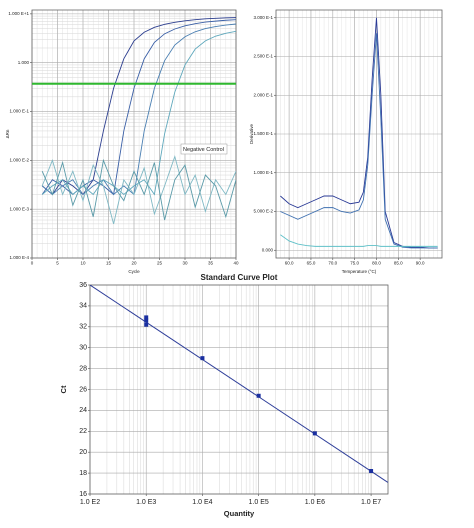  I want to click on y-tick-label: 30, so click(83, 348).